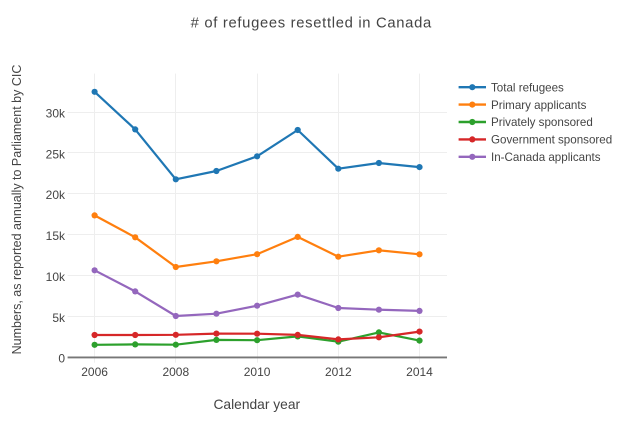  I want to click on svg-text: 2006, so click(94, 372).